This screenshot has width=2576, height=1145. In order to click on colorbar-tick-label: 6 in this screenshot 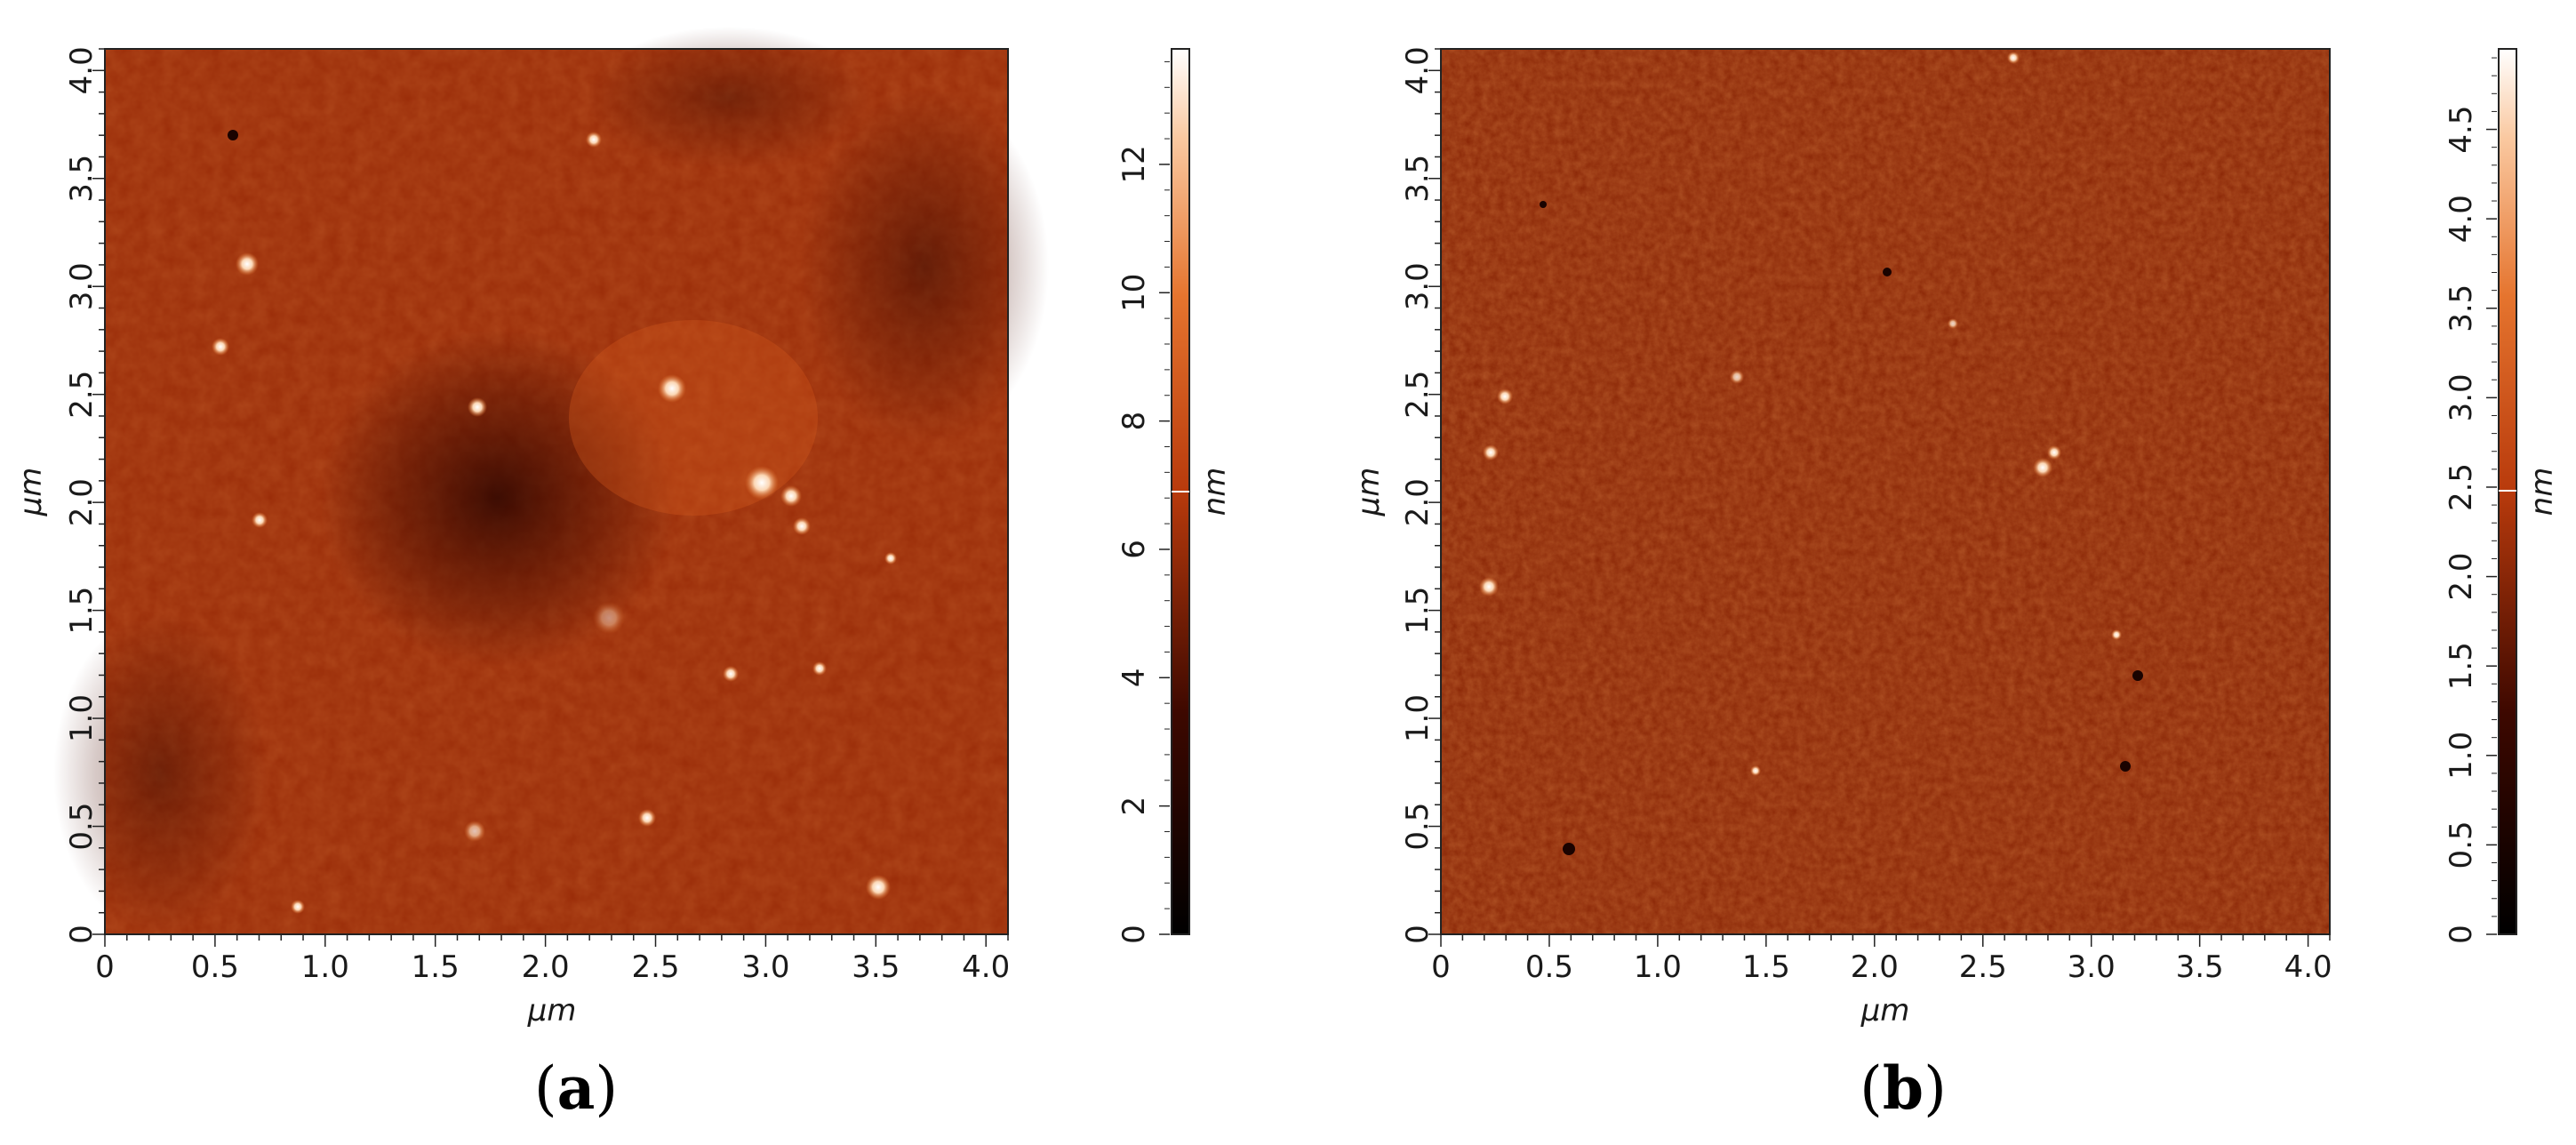, I will do `click(1134, 549)`.